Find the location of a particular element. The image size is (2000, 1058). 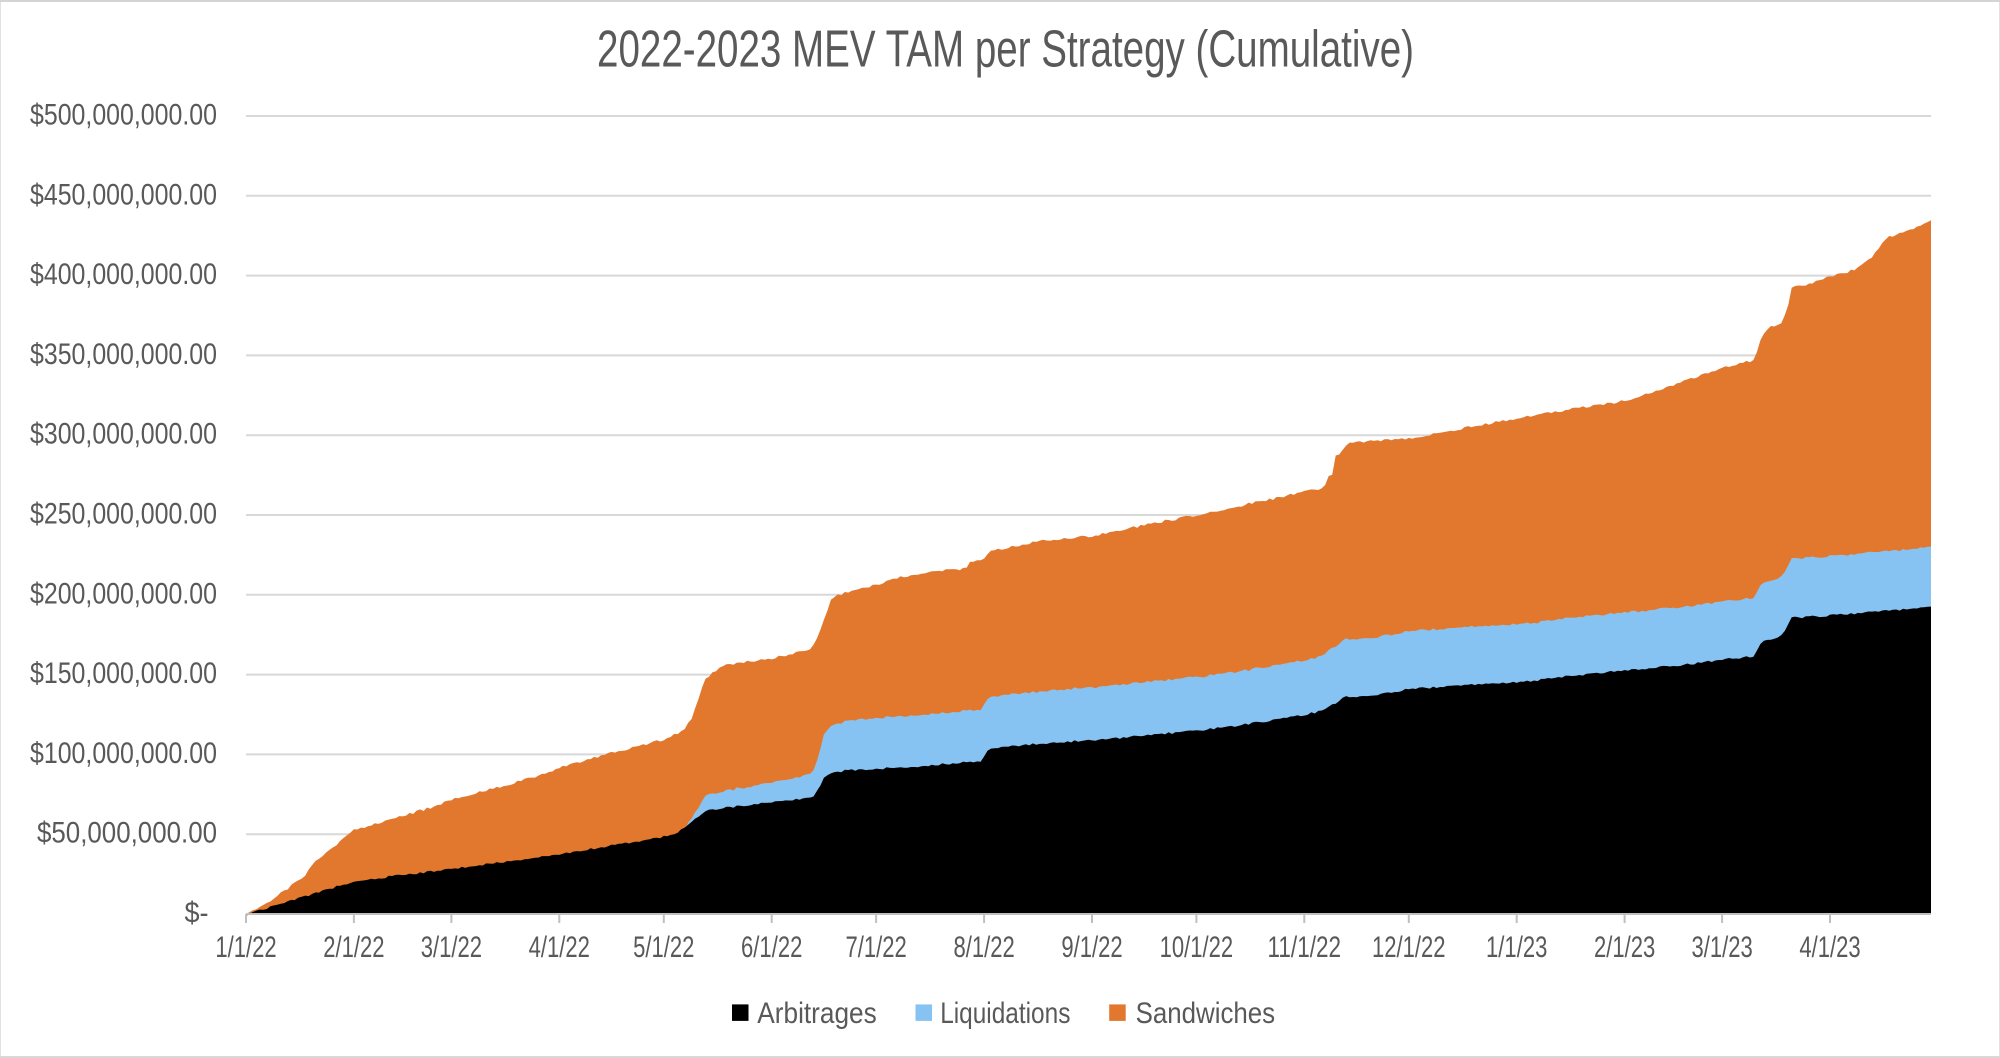

svg-text: 12/1/22 is located at coordinates (1409, 947).